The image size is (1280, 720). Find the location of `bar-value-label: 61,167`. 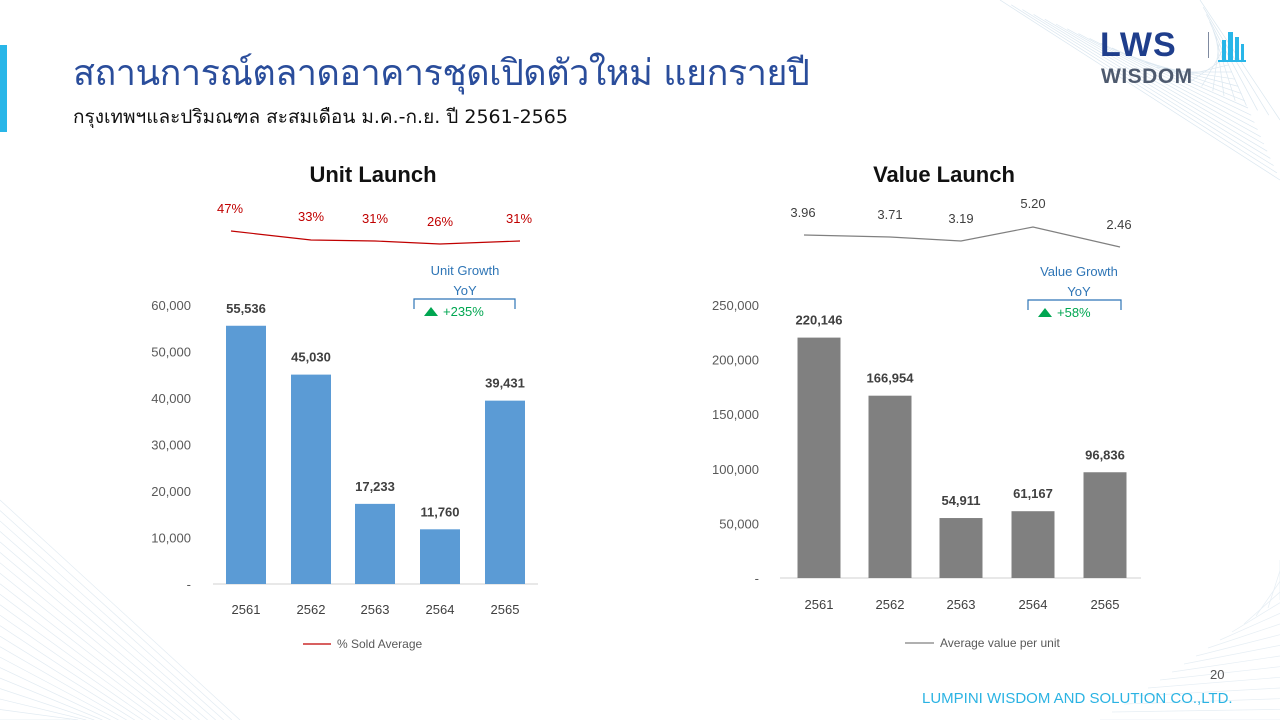

bar-value-label: 61,167 is located at coordinates (1033, 493).